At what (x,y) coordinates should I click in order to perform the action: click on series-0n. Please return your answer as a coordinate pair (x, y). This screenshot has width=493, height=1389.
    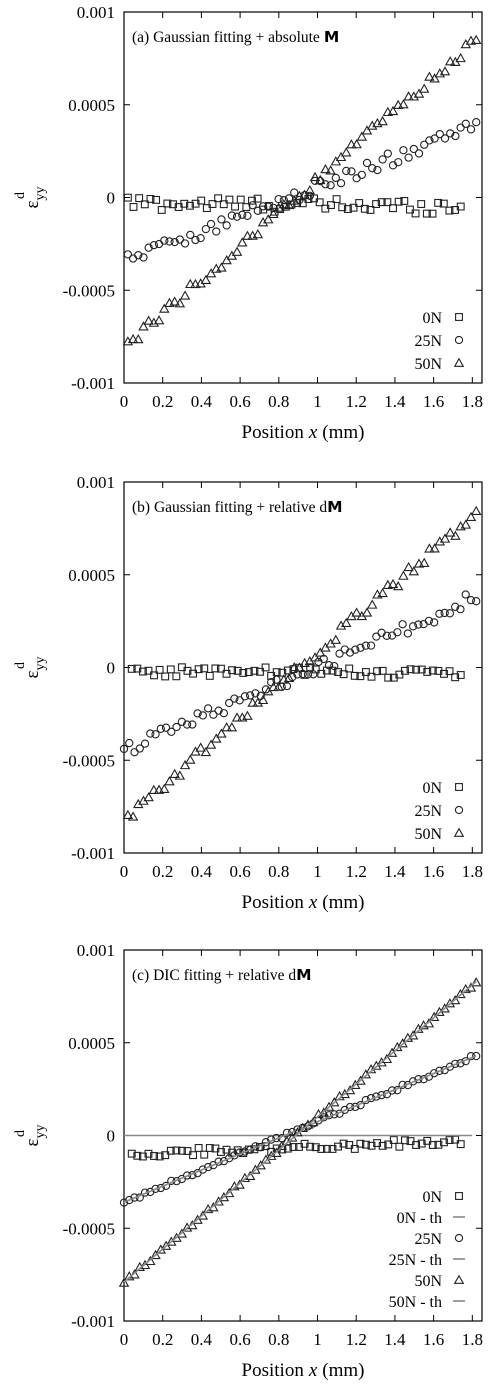
    Looking at the image, I should click on (294, 205).